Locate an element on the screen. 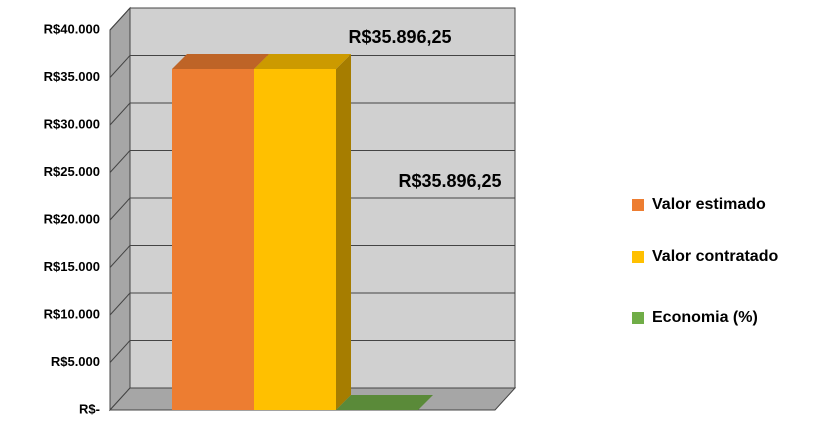 The image size is (822, 423). y-tick-label: R$15.000 is located at coordinates (72, 266).